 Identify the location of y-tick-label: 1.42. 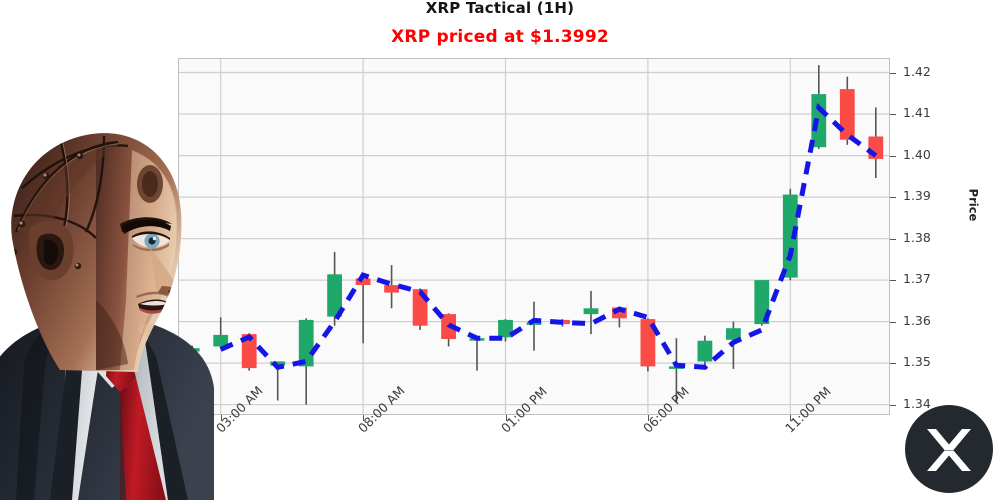
(917, 71).